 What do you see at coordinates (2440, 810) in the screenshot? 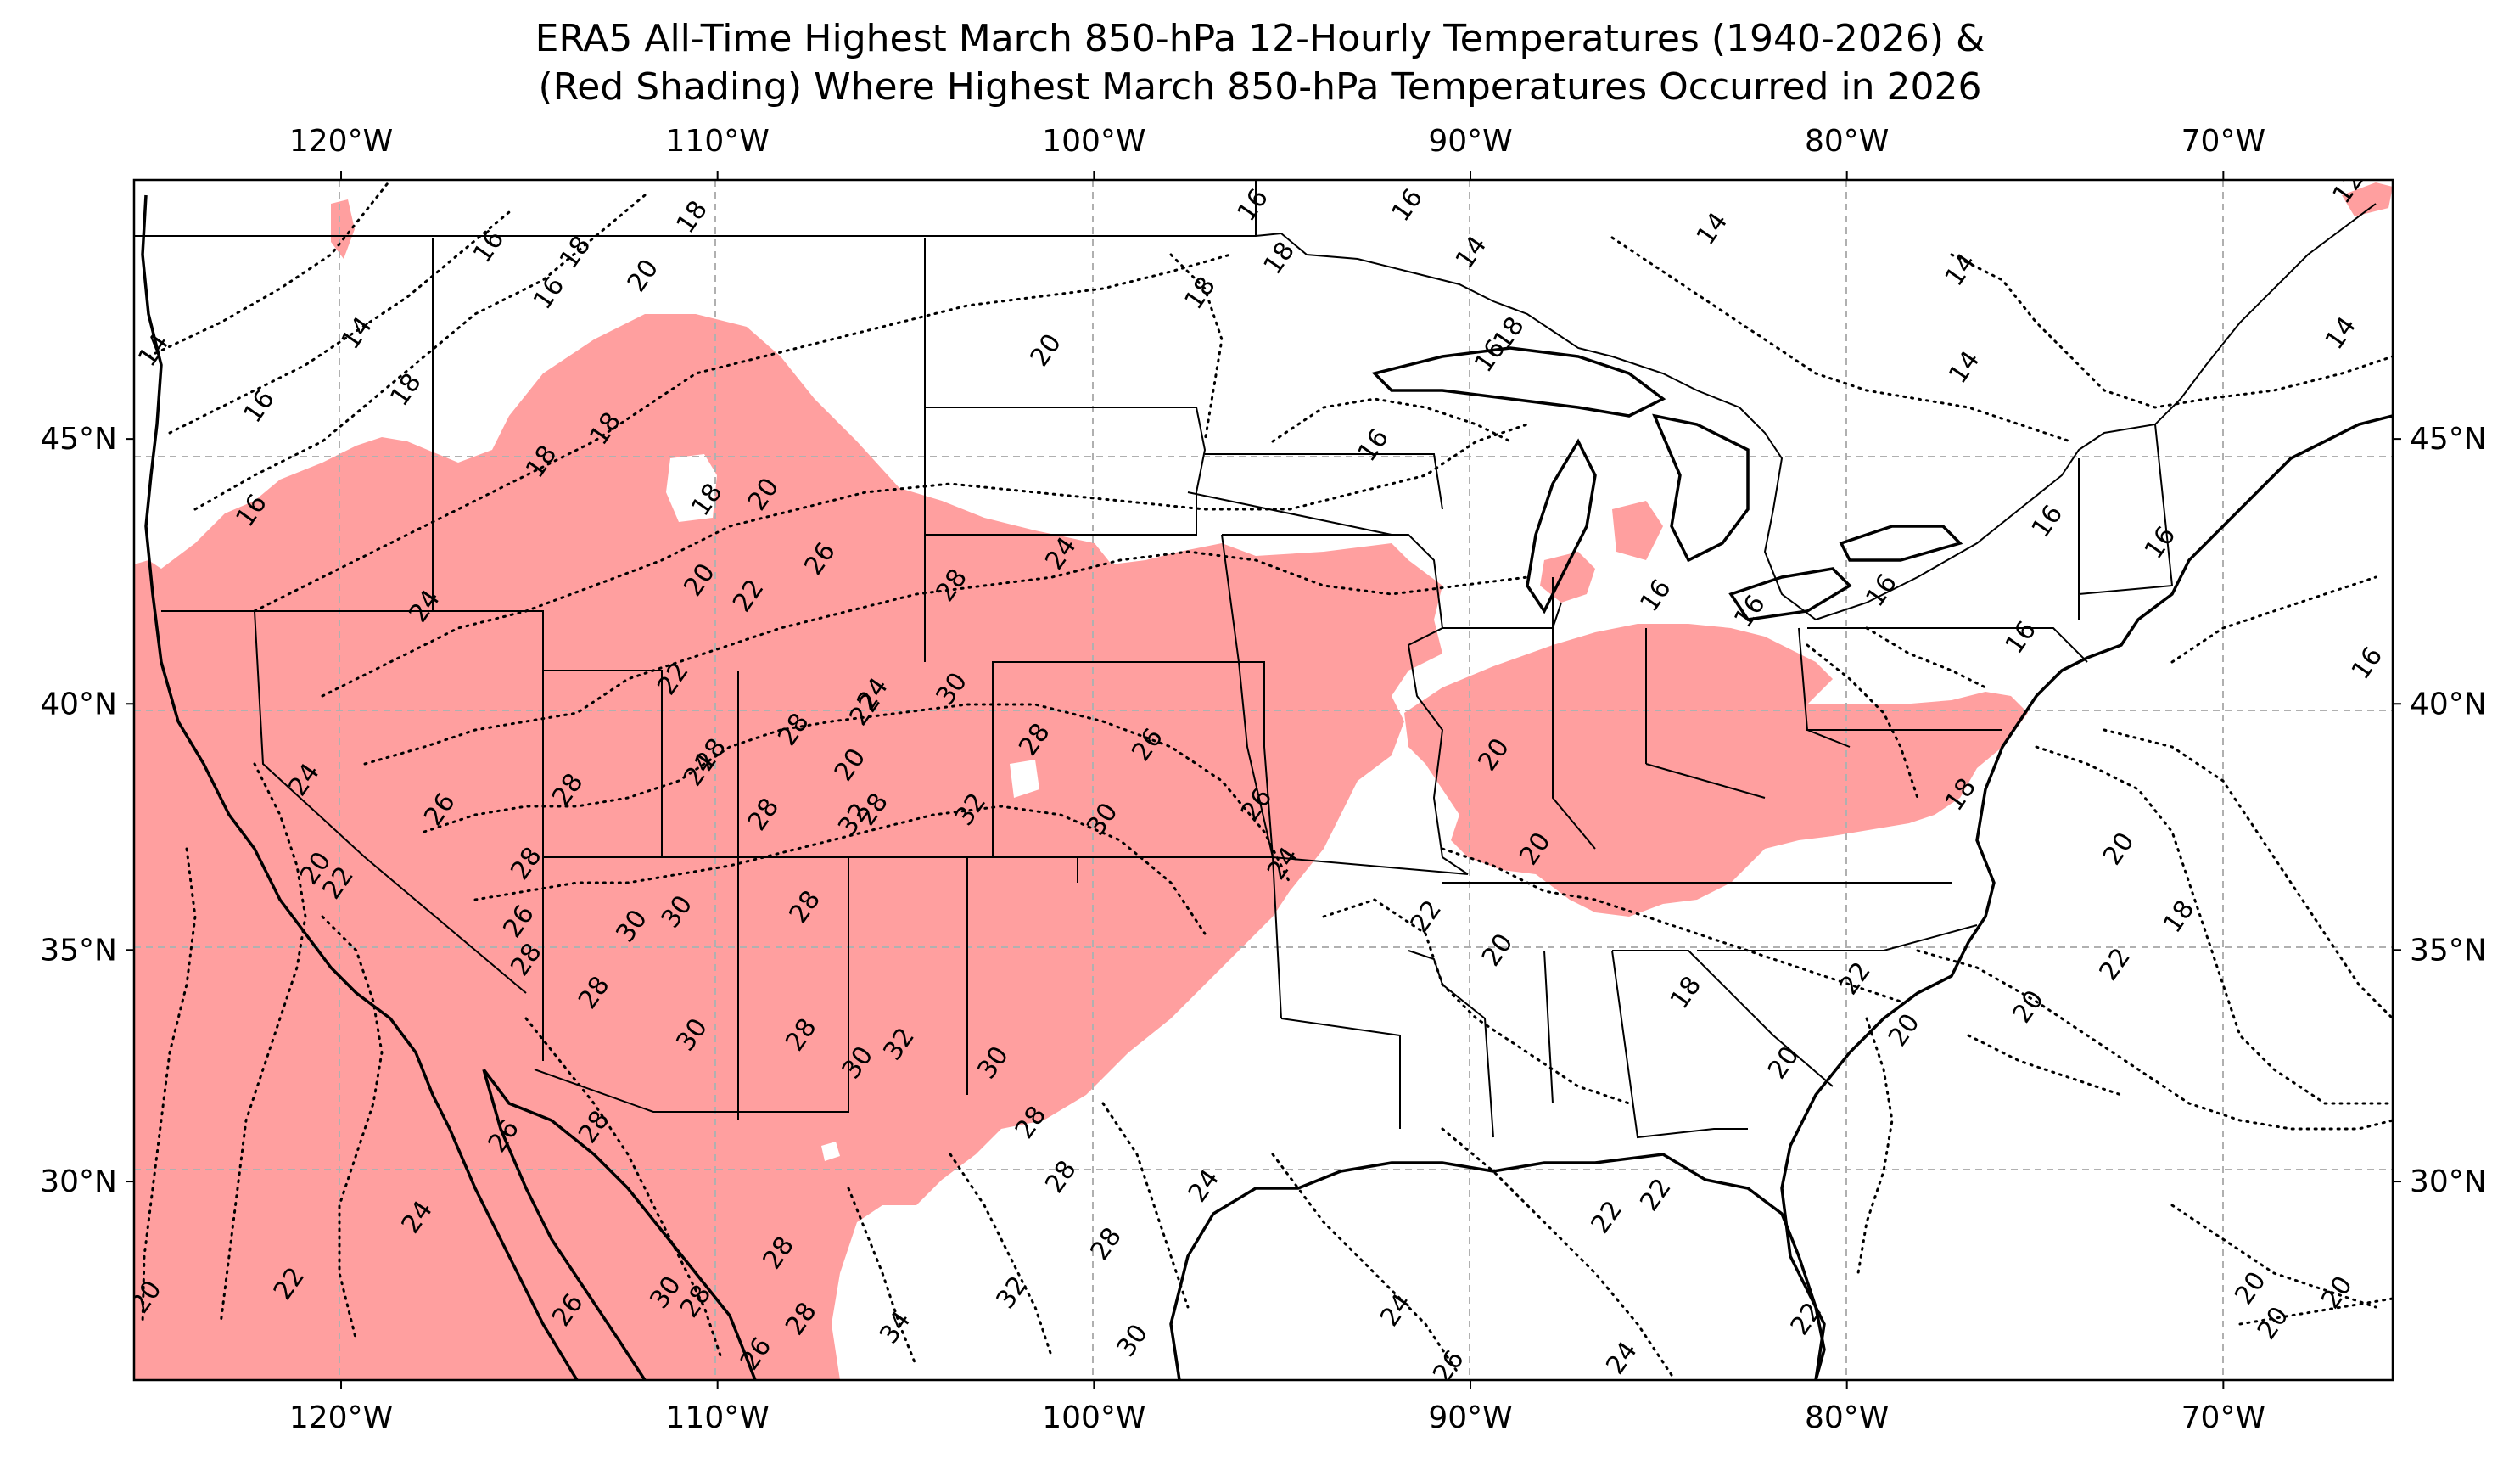
I see `latitude-ticks-right: 45°N 40°N 35°N 30°N` at bounding box center [2440, 810].